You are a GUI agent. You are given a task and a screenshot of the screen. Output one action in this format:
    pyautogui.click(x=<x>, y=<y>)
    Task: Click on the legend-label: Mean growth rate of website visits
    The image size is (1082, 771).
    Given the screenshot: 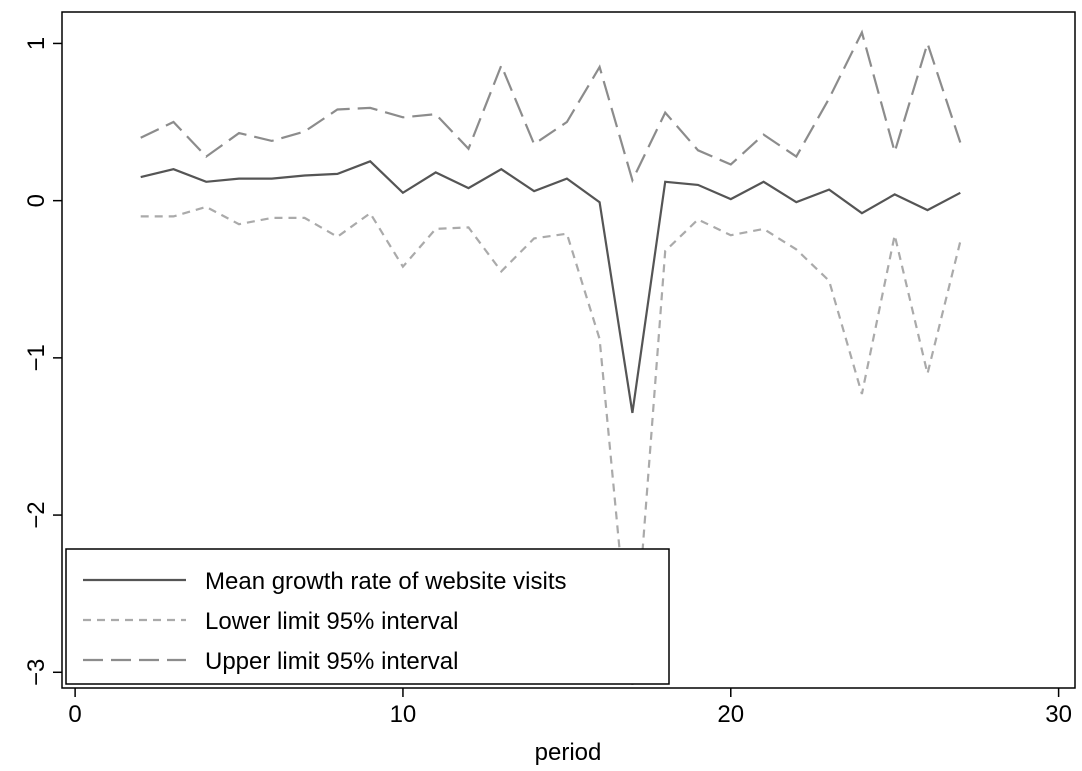 What is the action you would take?
    pyautogui.click(x=386, y=581)
    